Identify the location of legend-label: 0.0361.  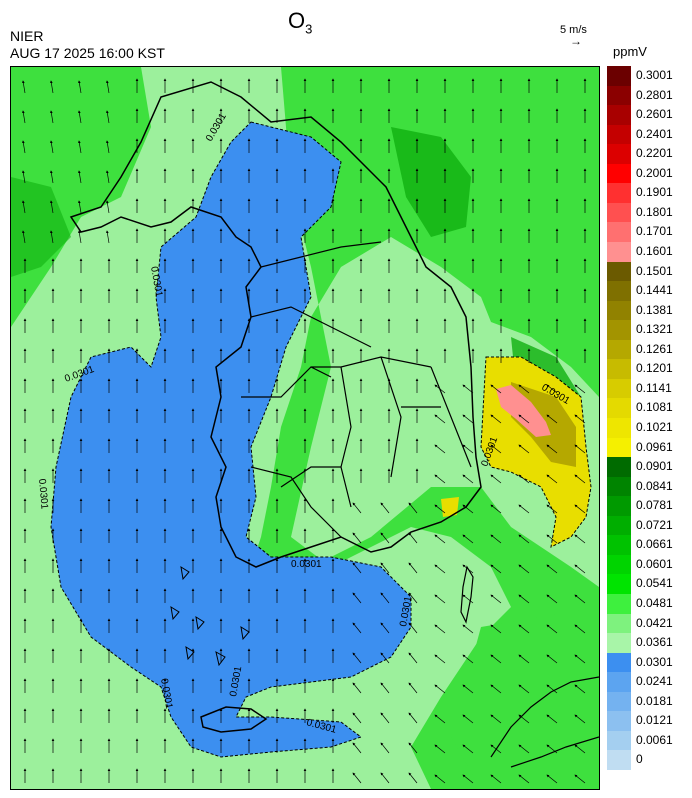
(654, 642).